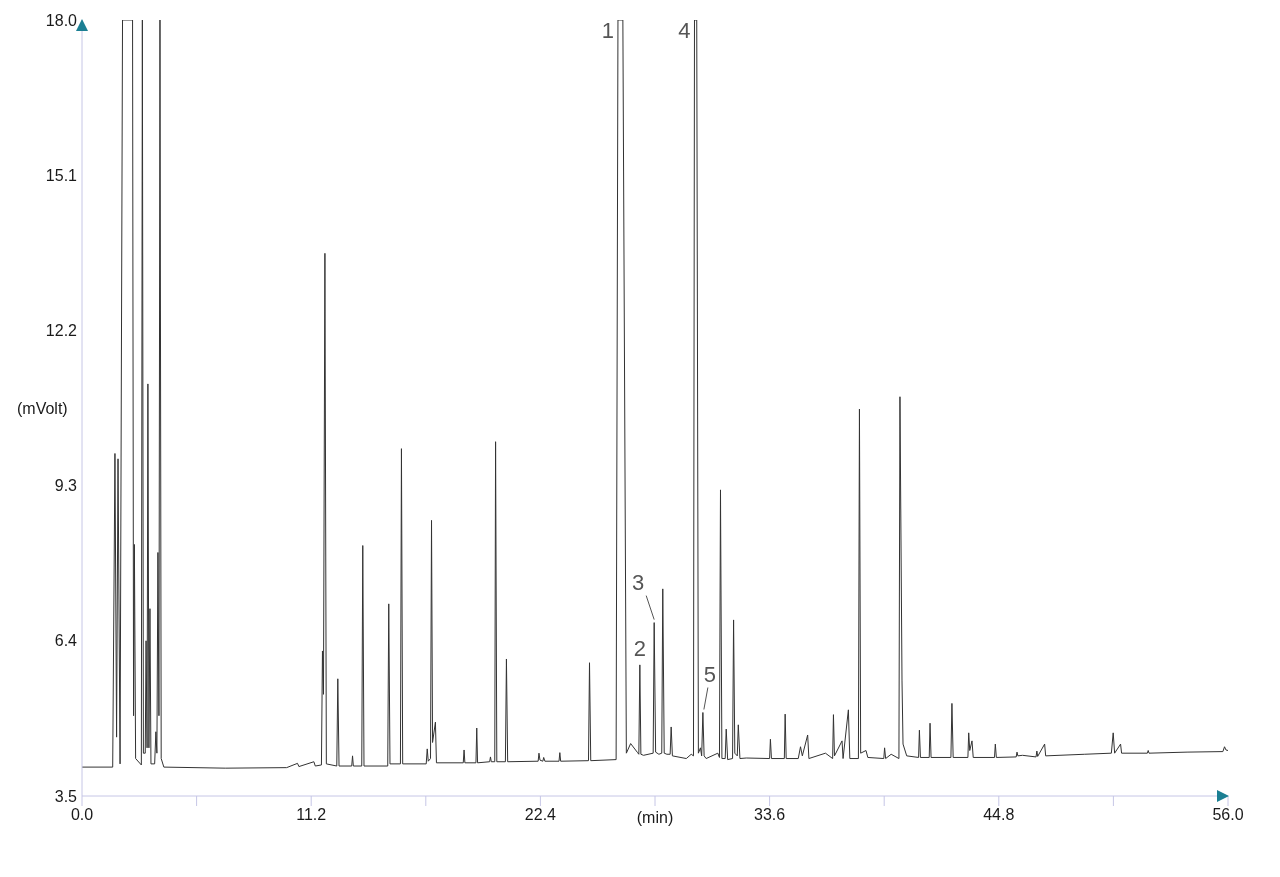 The height and width of the screenshot is (877, 1280). What do you see at coordinates (66, 641) in the screenshot?
I see `y-tick-label: 6.4` at bounding box center [66, 641].